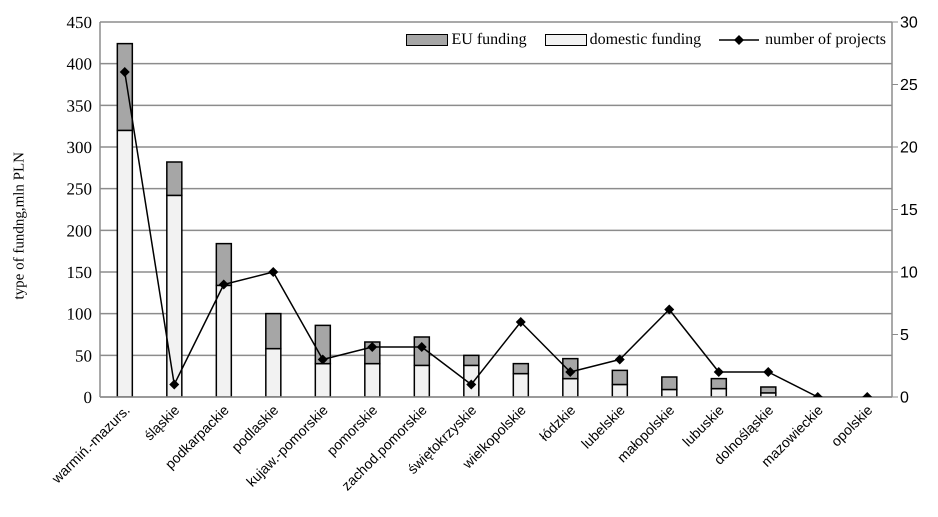 This screenshot has width=938, height=517. What do you see at coordinates (79, 230) in the screenshot?
I see `y-tick-label: 200` at bounding box center [79, 230].